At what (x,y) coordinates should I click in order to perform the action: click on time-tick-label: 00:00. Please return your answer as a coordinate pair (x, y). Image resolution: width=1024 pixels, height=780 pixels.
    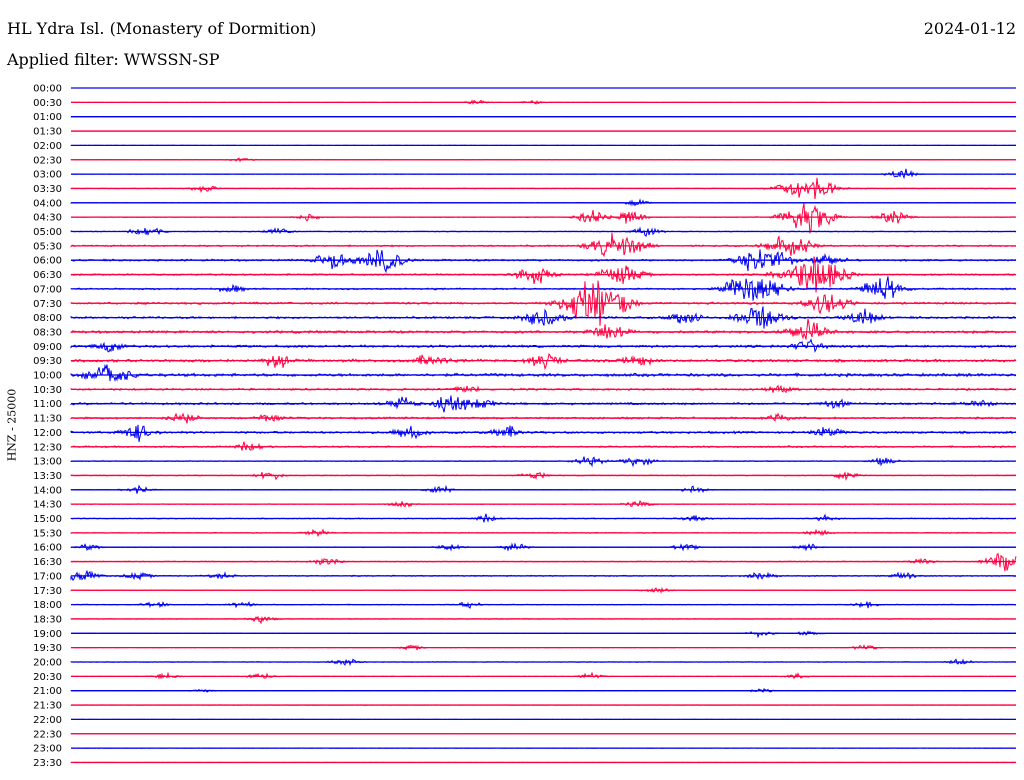
    Looking at the image, I should click on (47, 89).